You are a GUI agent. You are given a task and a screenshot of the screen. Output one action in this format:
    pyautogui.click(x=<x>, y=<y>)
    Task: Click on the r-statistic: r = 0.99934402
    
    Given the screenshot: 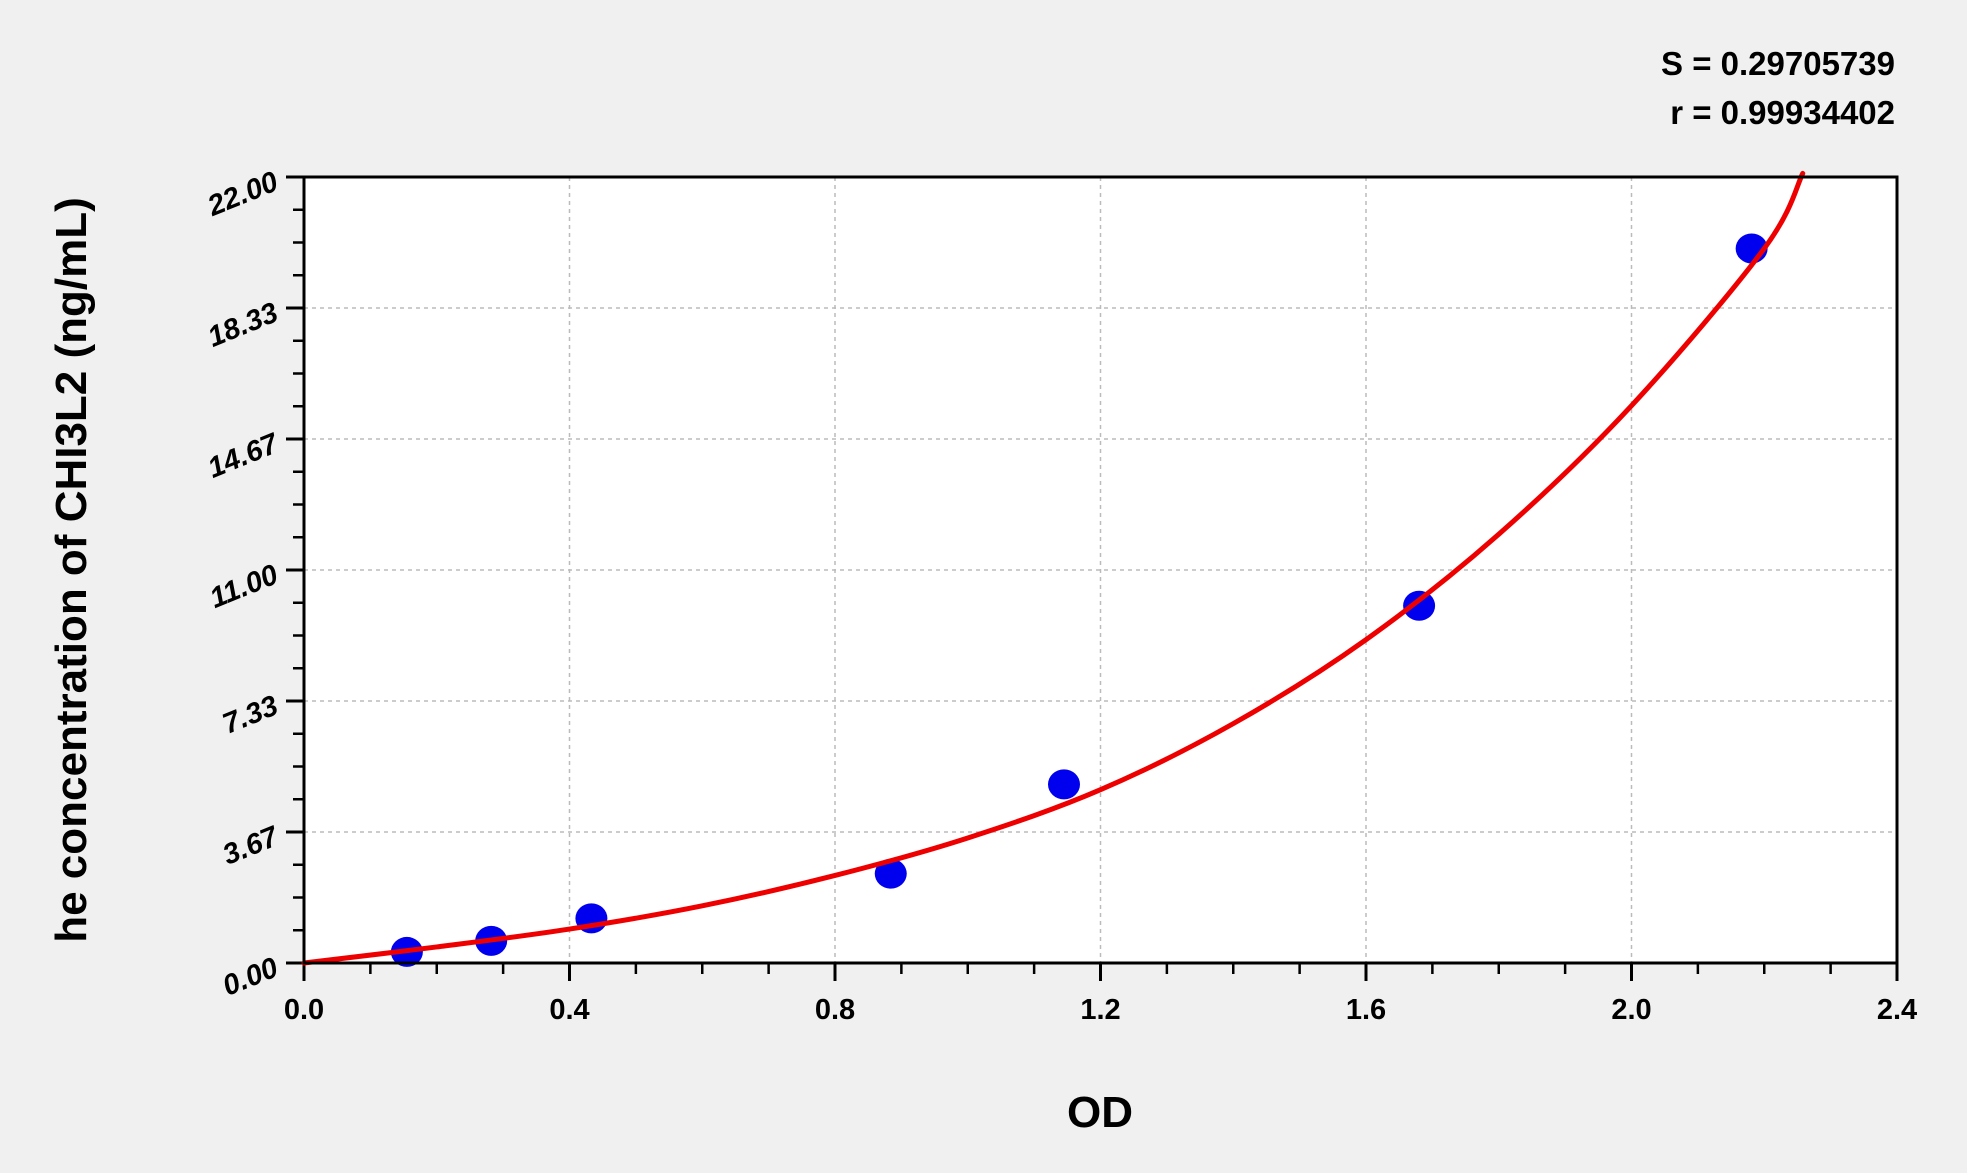 What is the action you would take?
    pyautogui.click(x=1782, y=112)
    